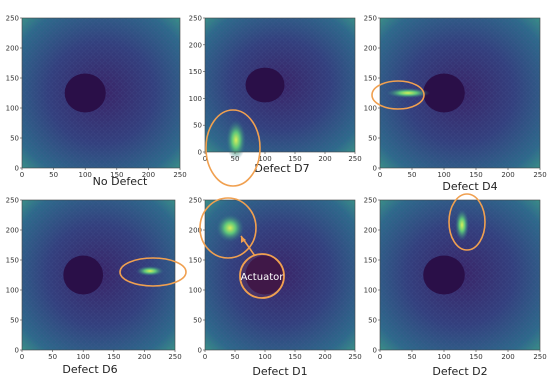 Image resolution: width=550 pixels, height=391 pixels. Describe the element at coordinates (459, 371) in the screenshot. I see `panel-caption: Defect D2` at that location.